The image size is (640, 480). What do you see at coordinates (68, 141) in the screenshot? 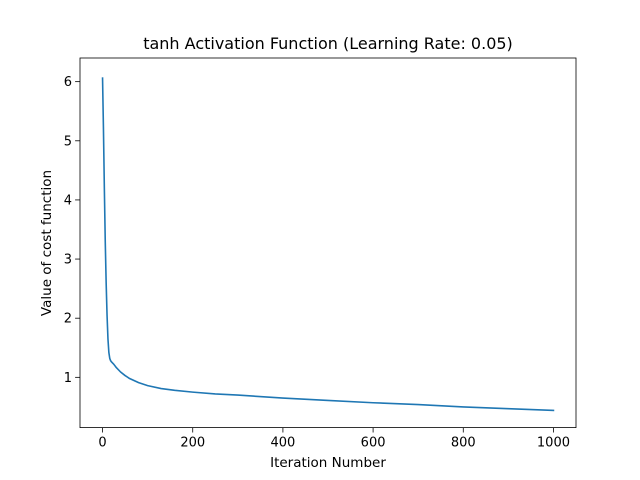
I see `y-tick-label: 5` at bounding box center [68, 141].